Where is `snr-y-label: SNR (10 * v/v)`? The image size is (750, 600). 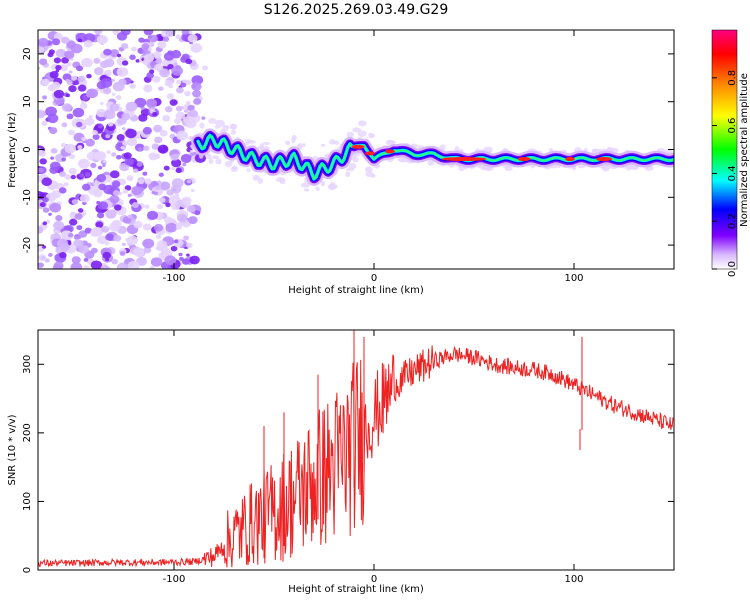 snr-y-label: SNR (10 * v/v) is located at coordinates (12, 449).